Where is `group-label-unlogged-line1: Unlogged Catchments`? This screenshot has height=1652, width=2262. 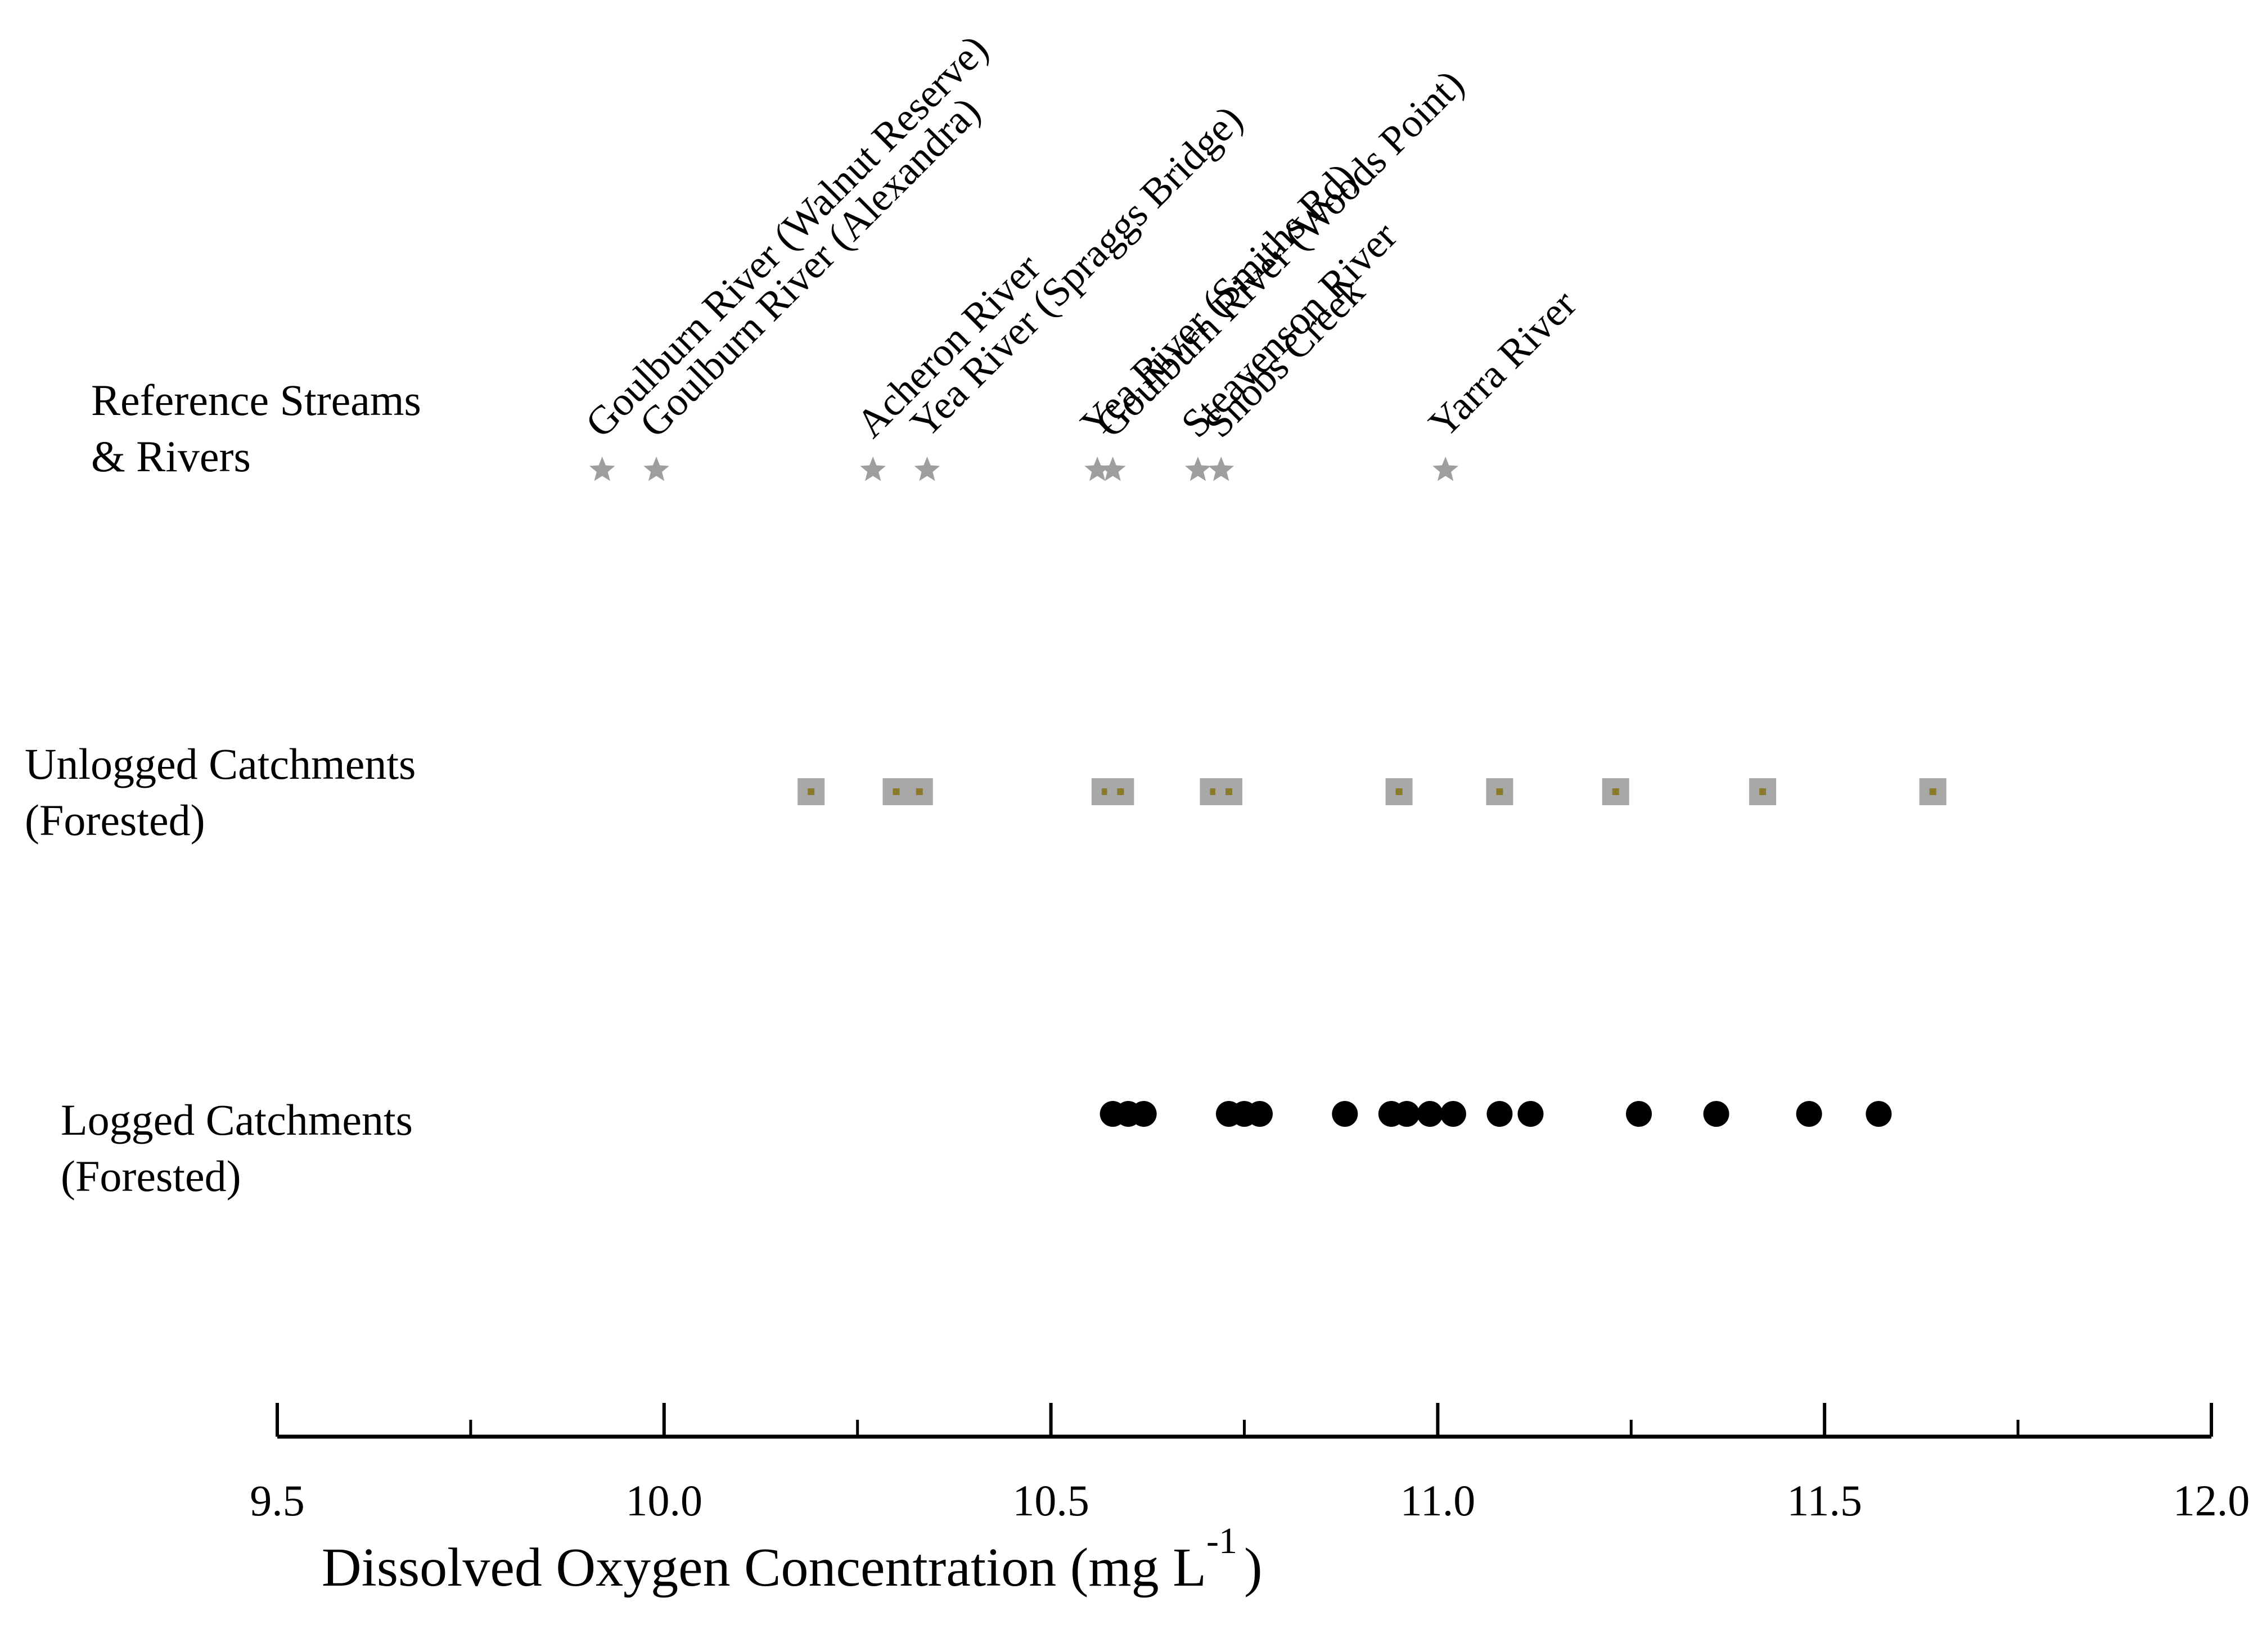
group-label-unlogged-line1: Unlogged Catchments is located at coordinates (220, 763).